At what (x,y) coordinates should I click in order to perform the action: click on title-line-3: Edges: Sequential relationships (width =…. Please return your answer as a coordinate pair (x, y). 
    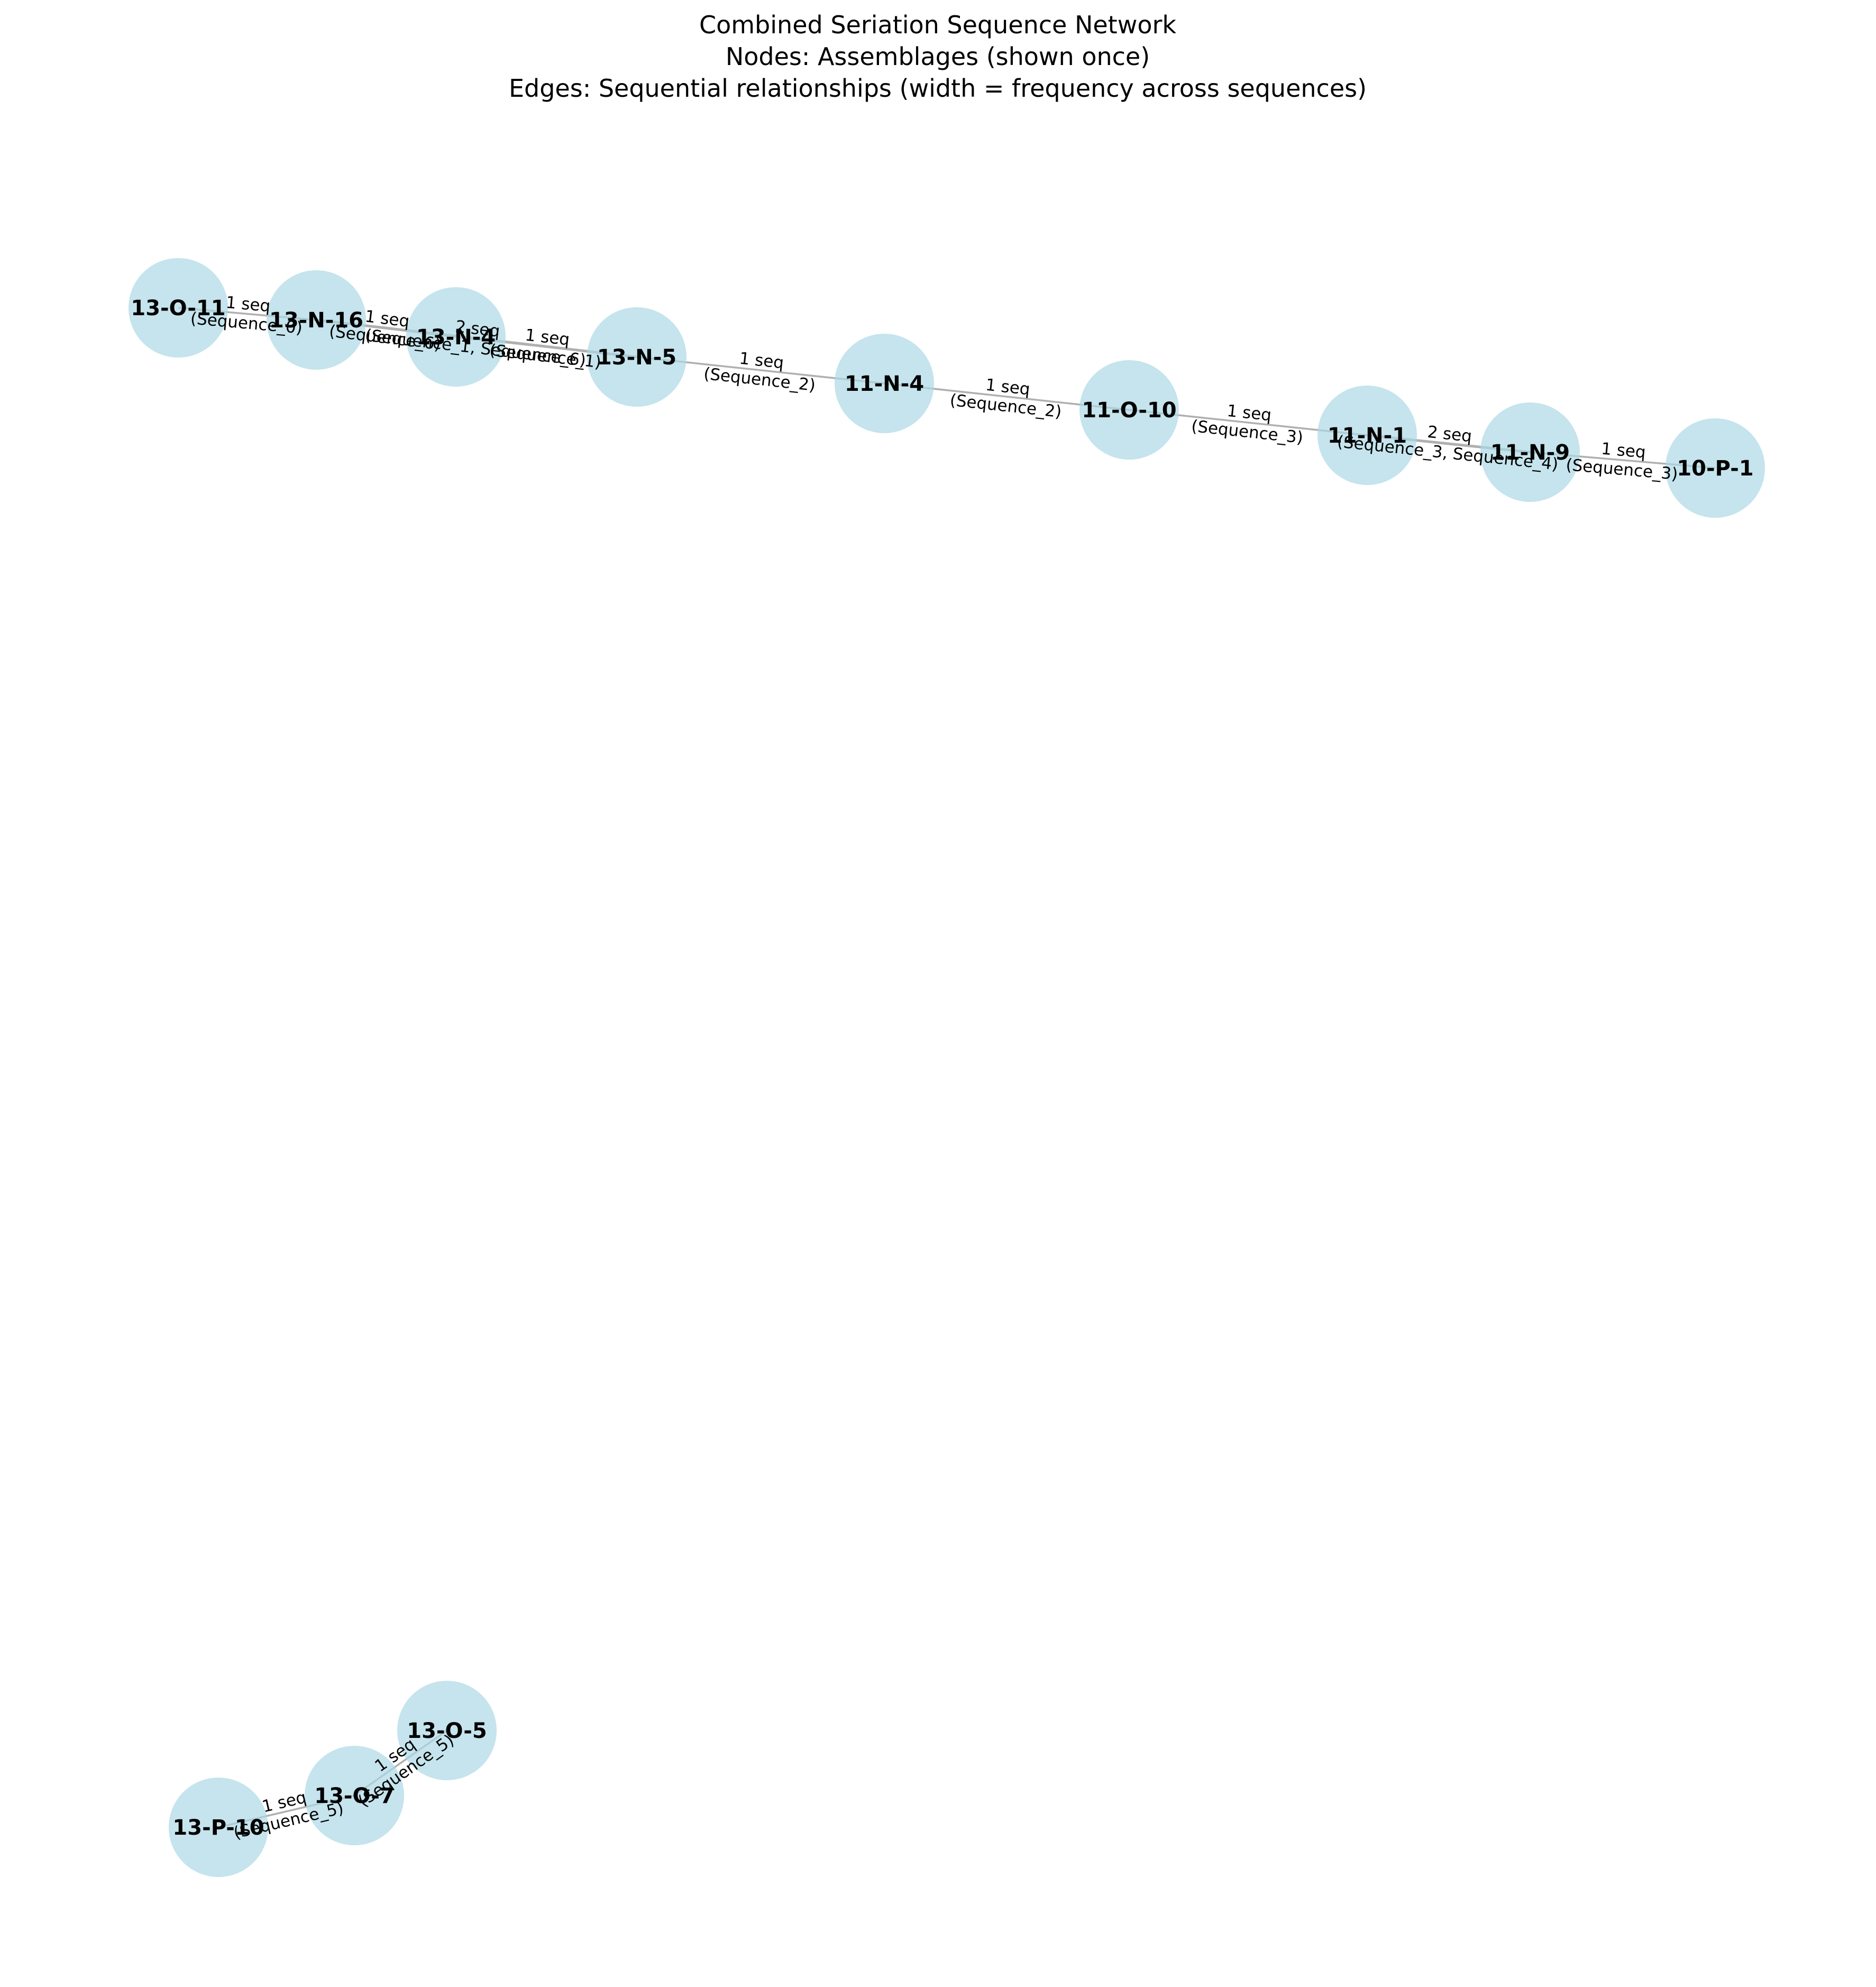
    Looking at the image, I should click on (938, 89).